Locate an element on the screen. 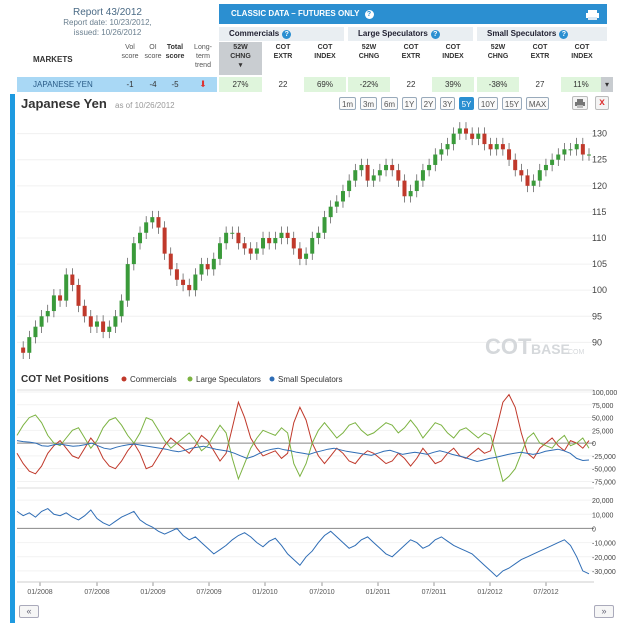 The width and height of the screenshot is (625, 623). comm-extr: 22 is located at coordinates (283, 84).